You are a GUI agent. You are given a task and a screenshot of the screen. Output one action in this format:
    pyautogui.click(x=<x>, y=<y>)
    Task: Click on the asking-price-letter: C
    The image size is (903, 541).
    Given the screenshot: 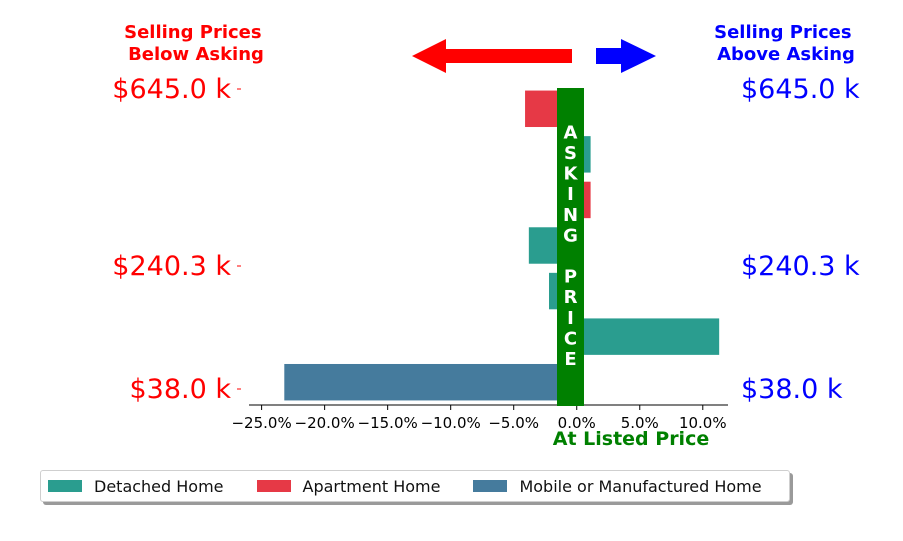 What is the action you would take?
    pyautogui.click(x=570, y=338)
    